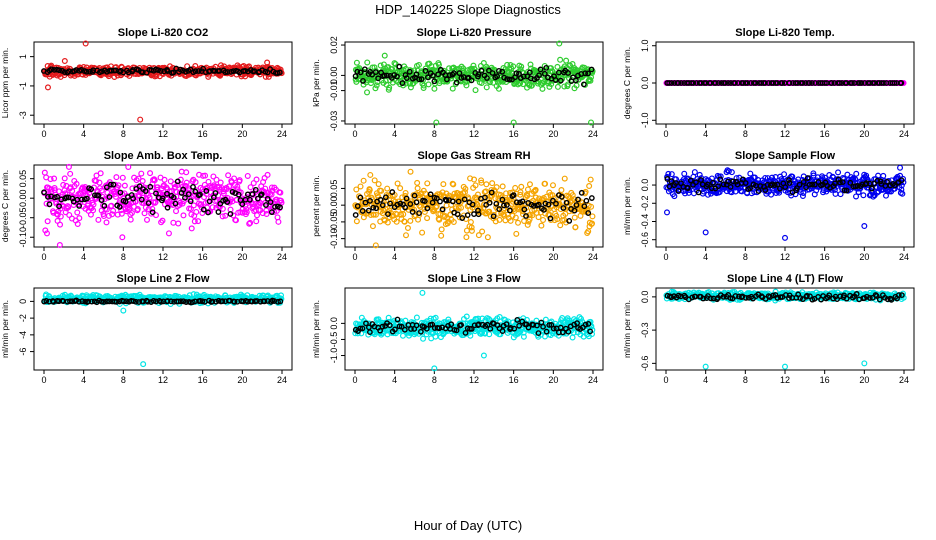 The width and height of the screenshot is (936, 540). Describe the element at coordinates (784, 33) in the screenshot. I see `chart-title: Slope Li-820 Temp.` at that location.